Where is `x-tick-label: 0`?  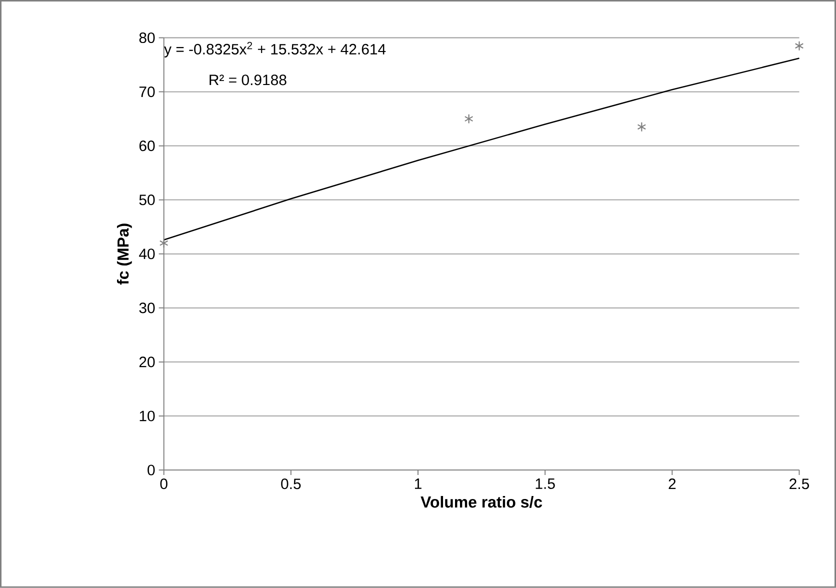 x-tick-label: 0 is located at coordinates (164, 484).